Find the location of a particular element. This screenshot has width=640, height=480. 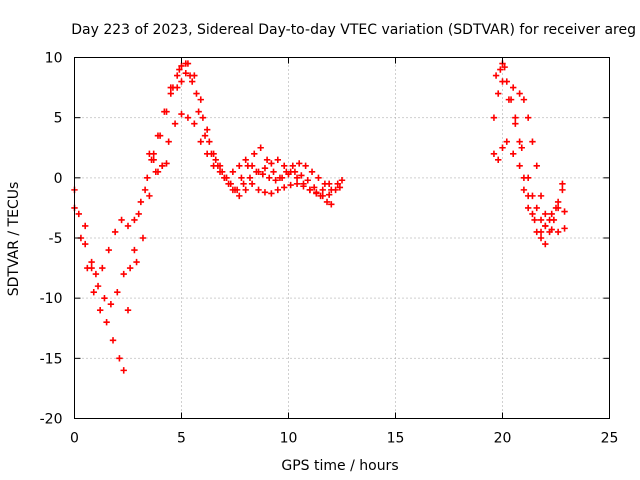

y-tick-label: -15 is located at coordinates (51, 359).